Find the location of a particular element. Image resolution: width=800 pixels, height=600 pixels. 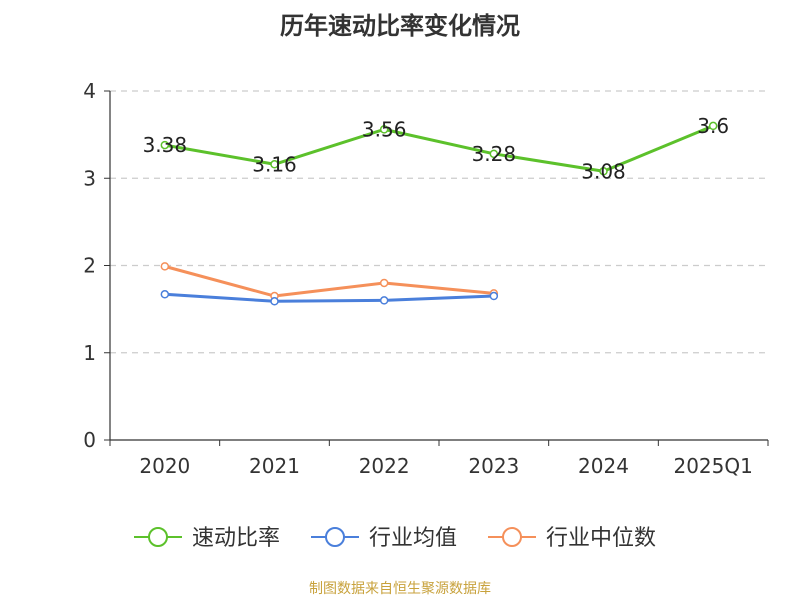

data-label: 3.38 is located at coordinates (165, 145).